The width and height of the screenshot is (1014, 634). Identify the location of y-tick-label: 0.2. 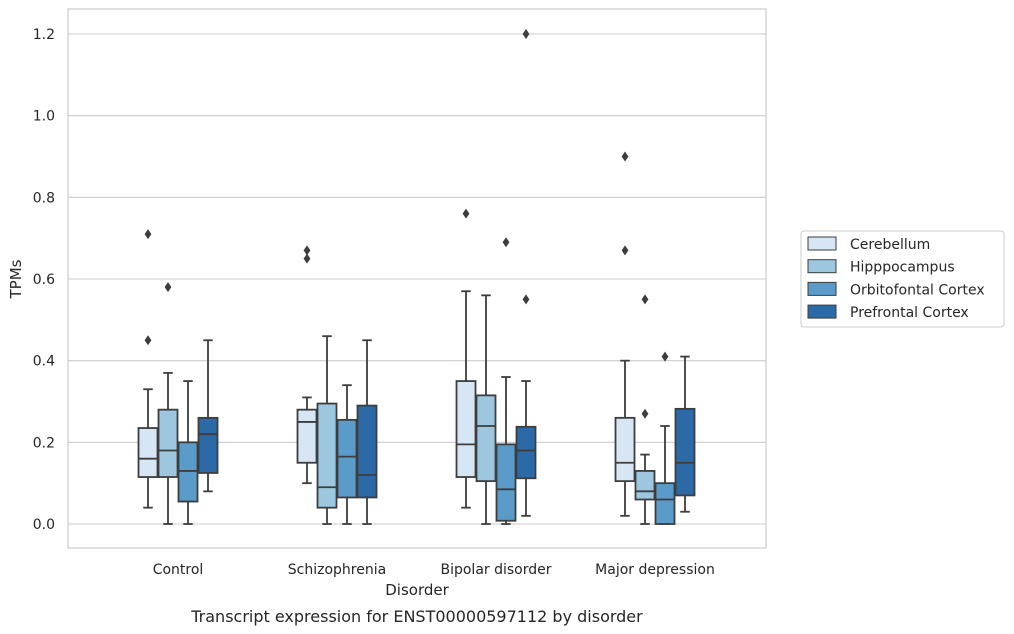
(44, 443).